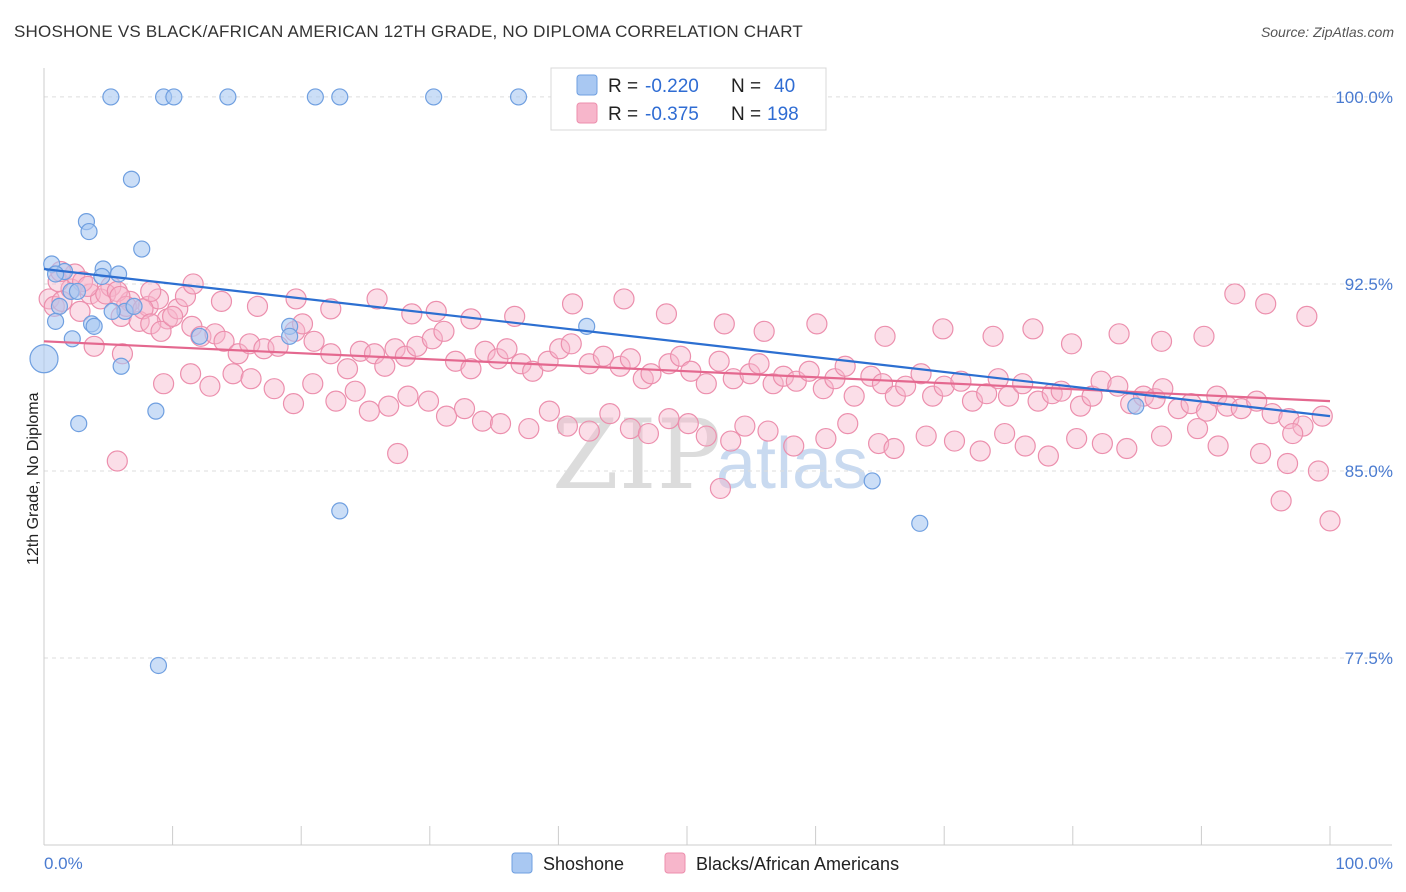  What do you see at coordinates (746, 86) in the screenshot?
I see `legend-n-label-1: N =` at bounding box center [746, 86].